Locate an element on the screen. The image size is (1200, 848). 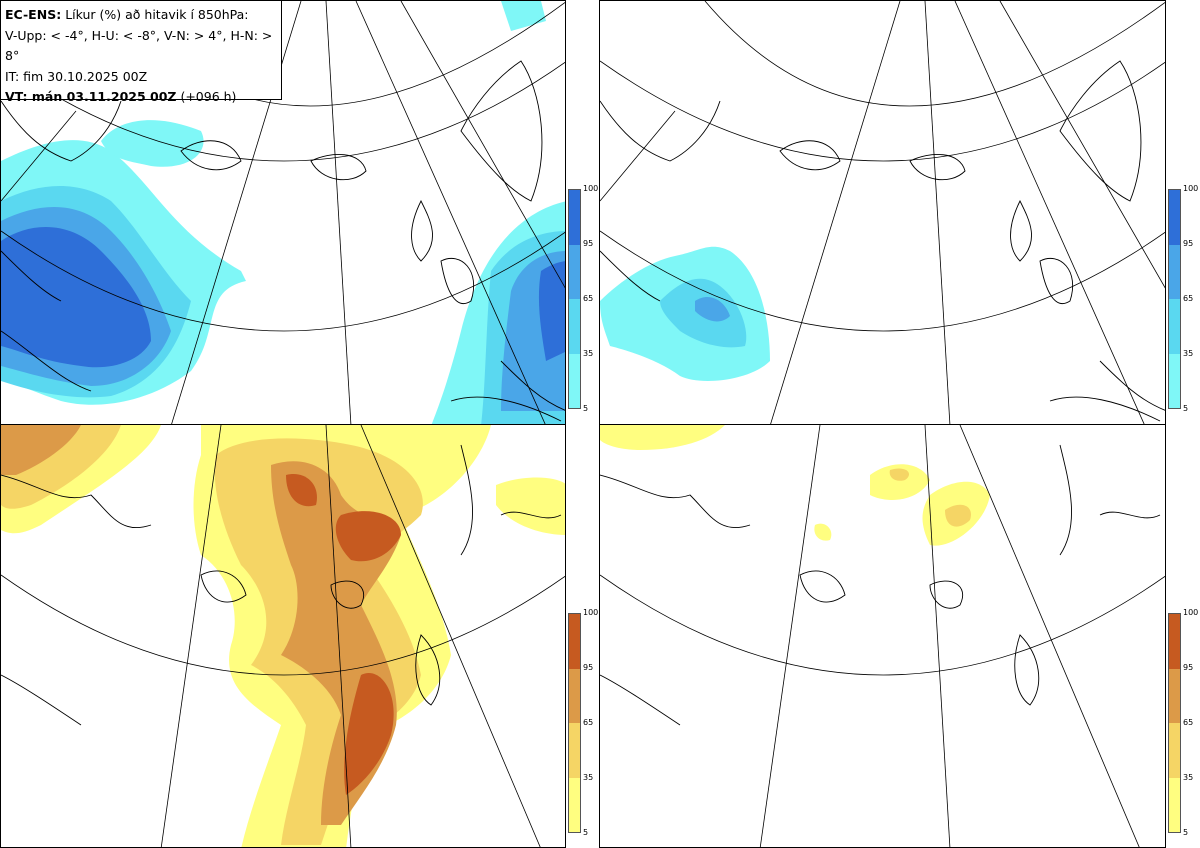
cbar-bl-65: 65 is located at coordinates (588, 722).